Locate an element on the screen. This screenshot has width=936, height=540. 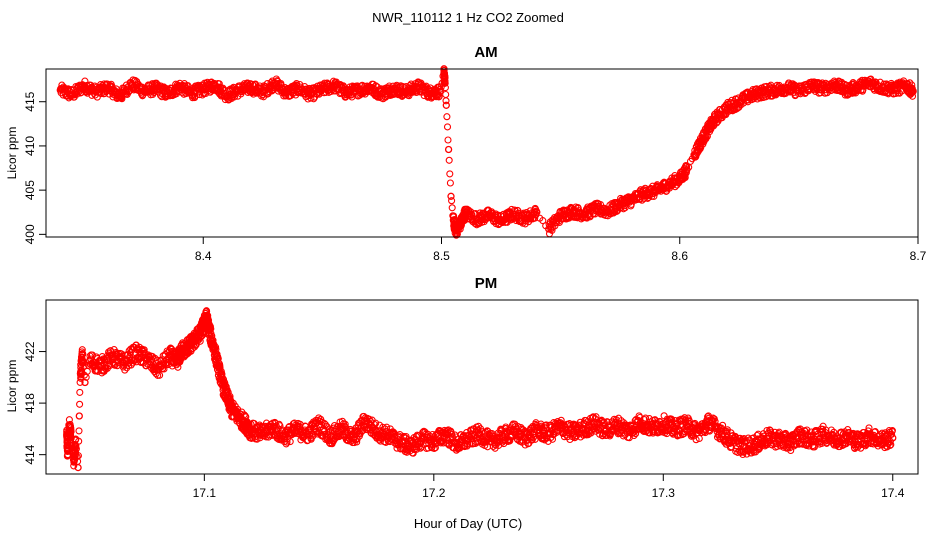
x-tick-label: 17.3 is located at coordinates (664, 493).